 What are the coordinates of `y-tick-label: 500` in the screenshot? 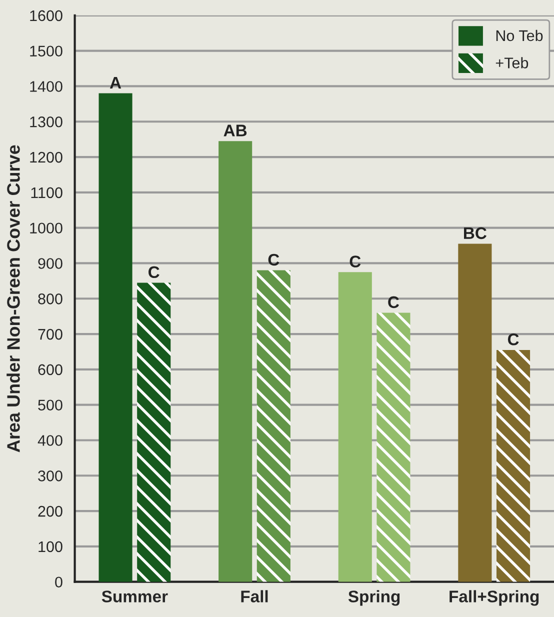 It's located at (50, 405).